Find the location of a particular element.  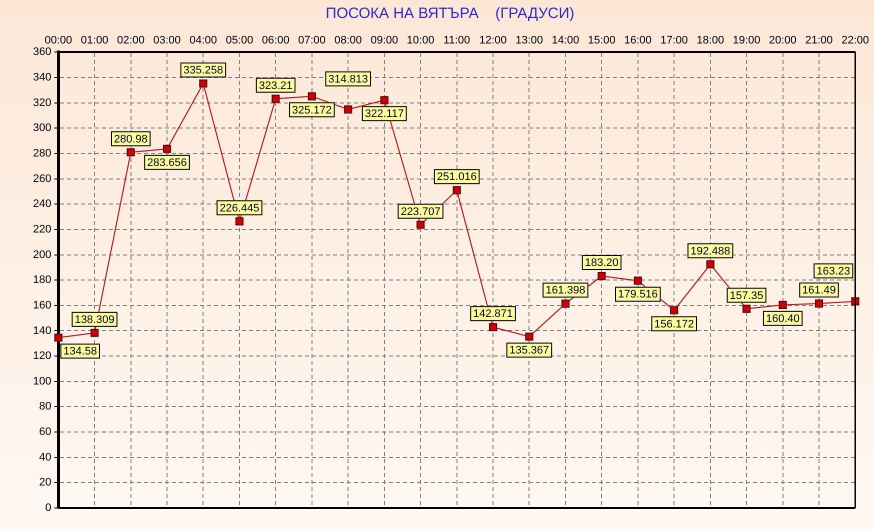

x-tick-label: 13:00 is located at coordinates (529, 40).